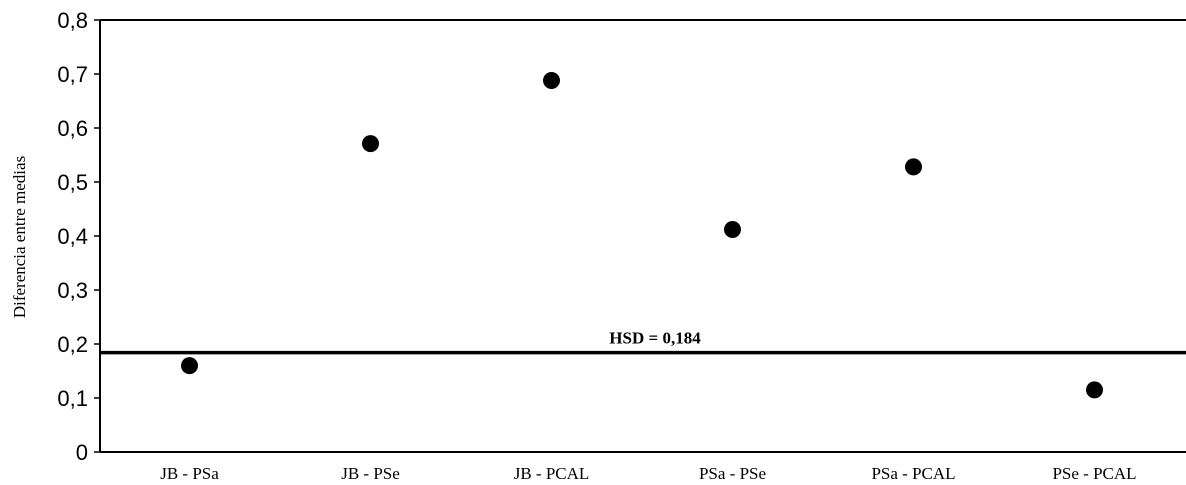 The image size is (1186, 485). Describe the element at coordinates (72, 236) in the screenshot. I see `y-tick-label: 0,4` at that location.